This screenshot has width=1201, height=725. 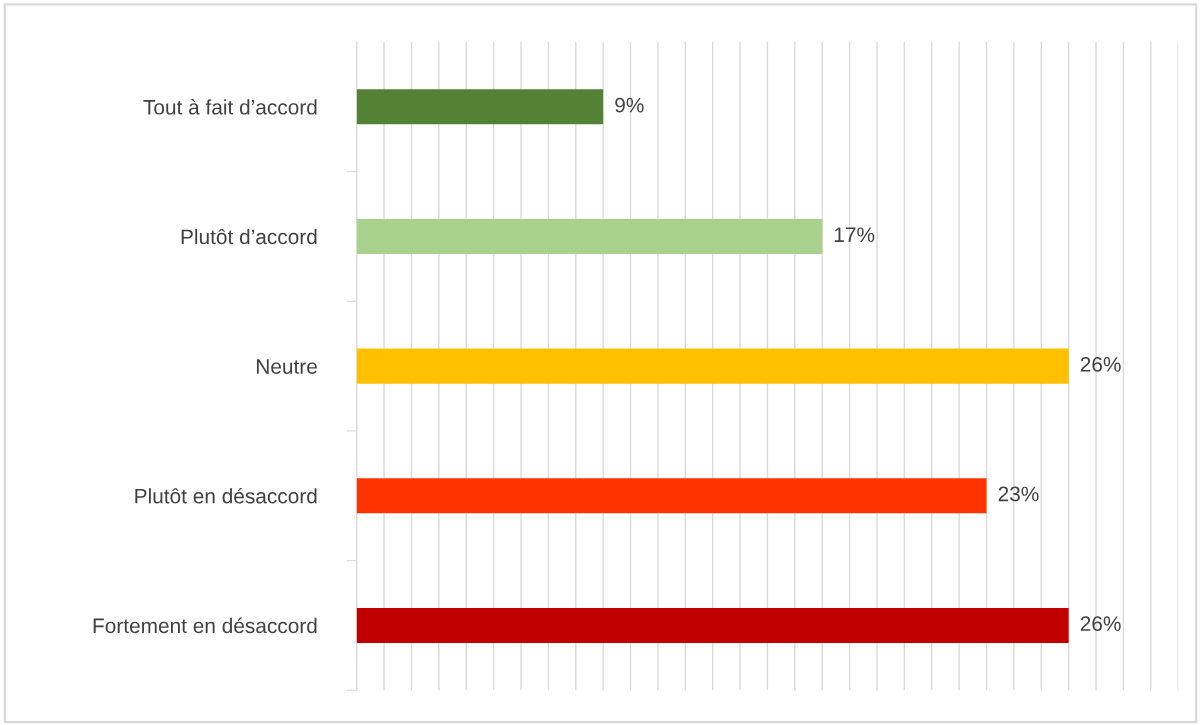 I want to click on y-tick-label: Plutôt d’accord, so click(x=249, y=236).